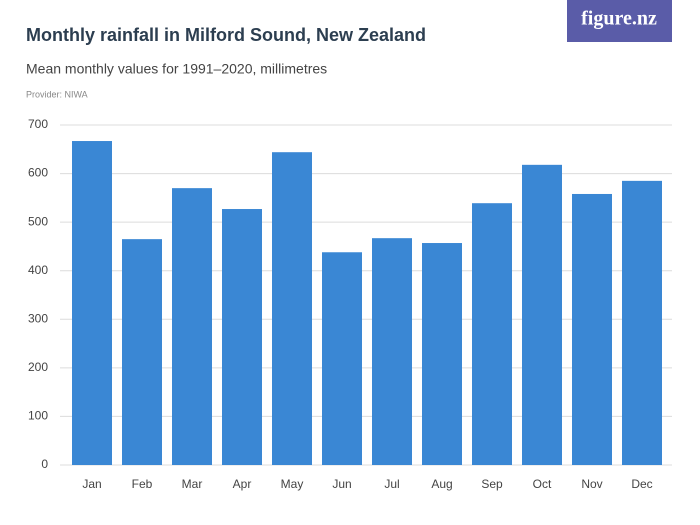 Image resolution: width=700 pixels, height=525 pixels. I want to click on x-tick-label: May, so click(292, 484).